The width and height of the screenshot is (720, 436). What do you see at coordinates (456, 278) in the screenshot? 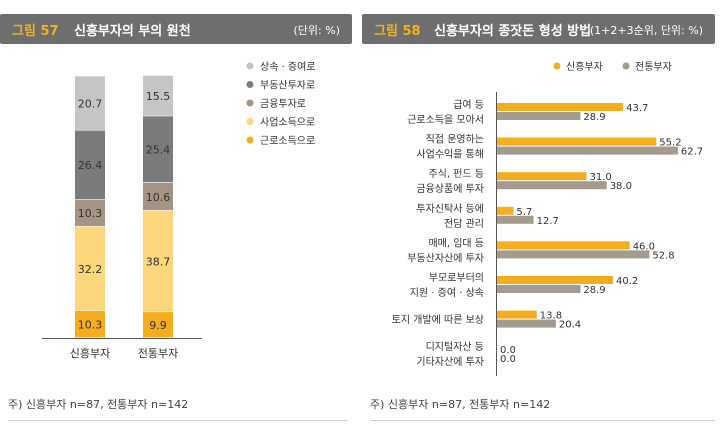
I see `category-label: 부모로부터의` at bounding box center [456, 278].